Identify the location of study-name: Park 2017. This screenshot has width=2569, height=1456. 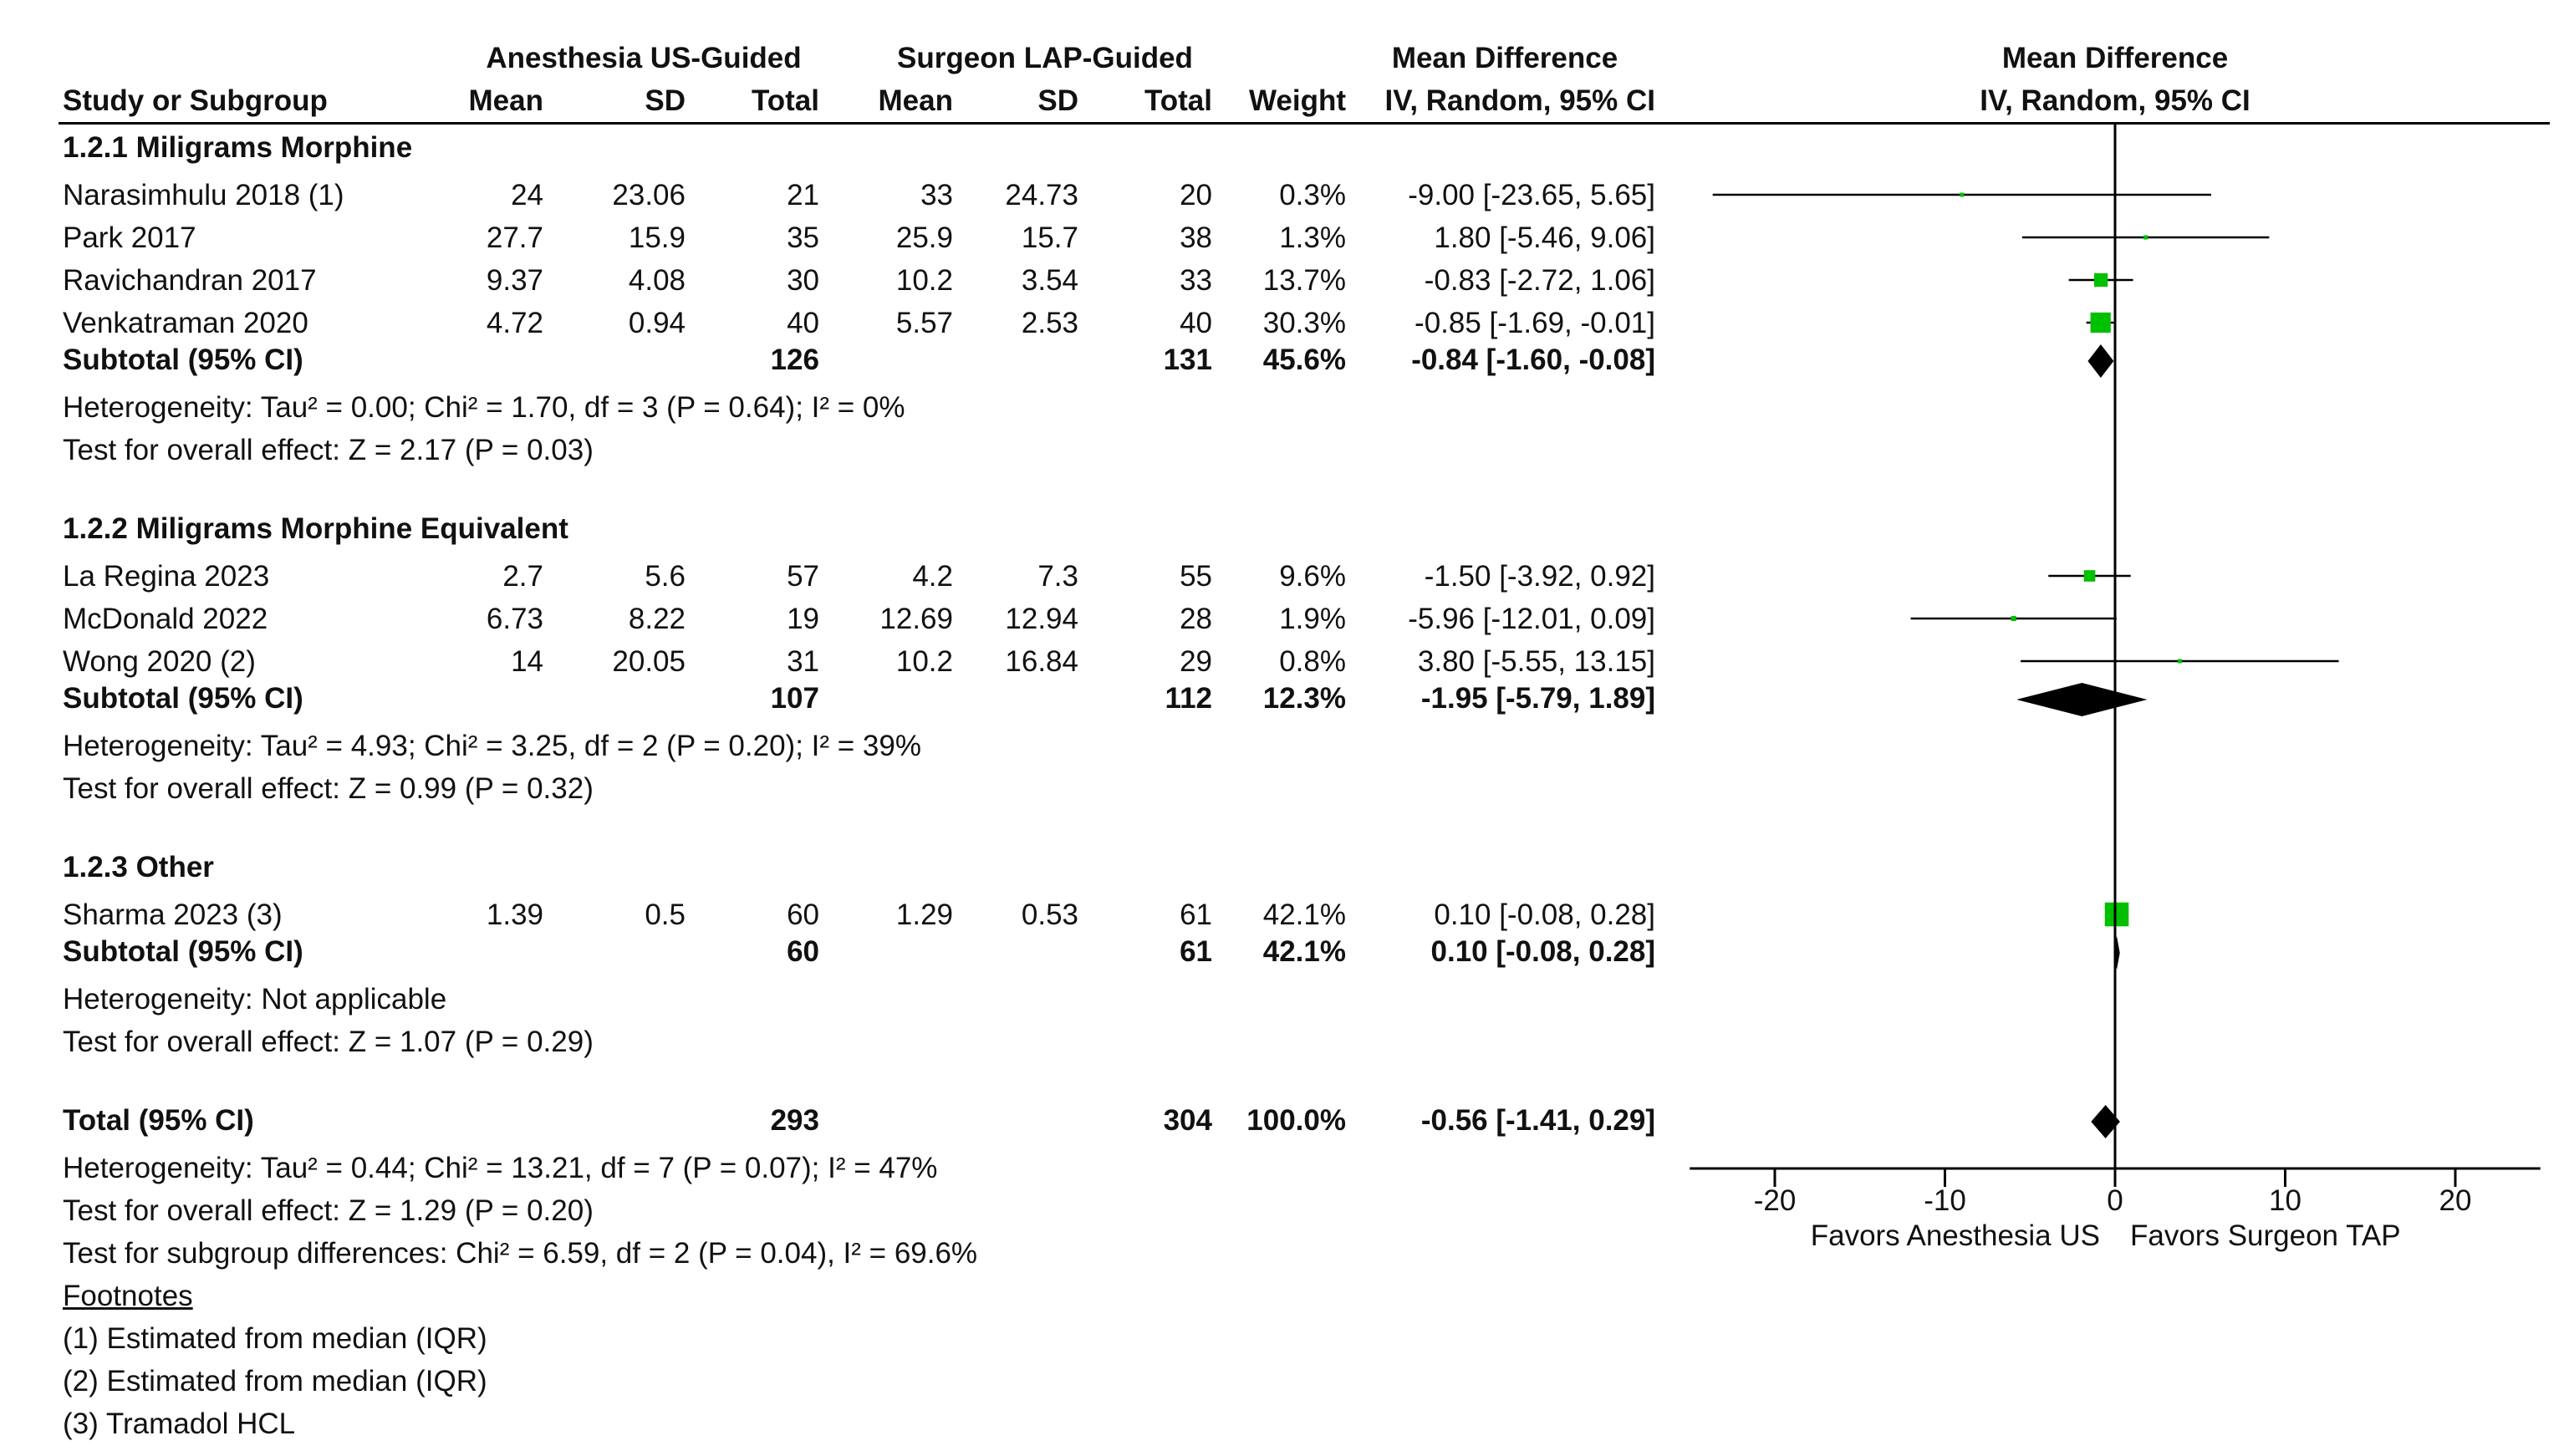
(129, 237).